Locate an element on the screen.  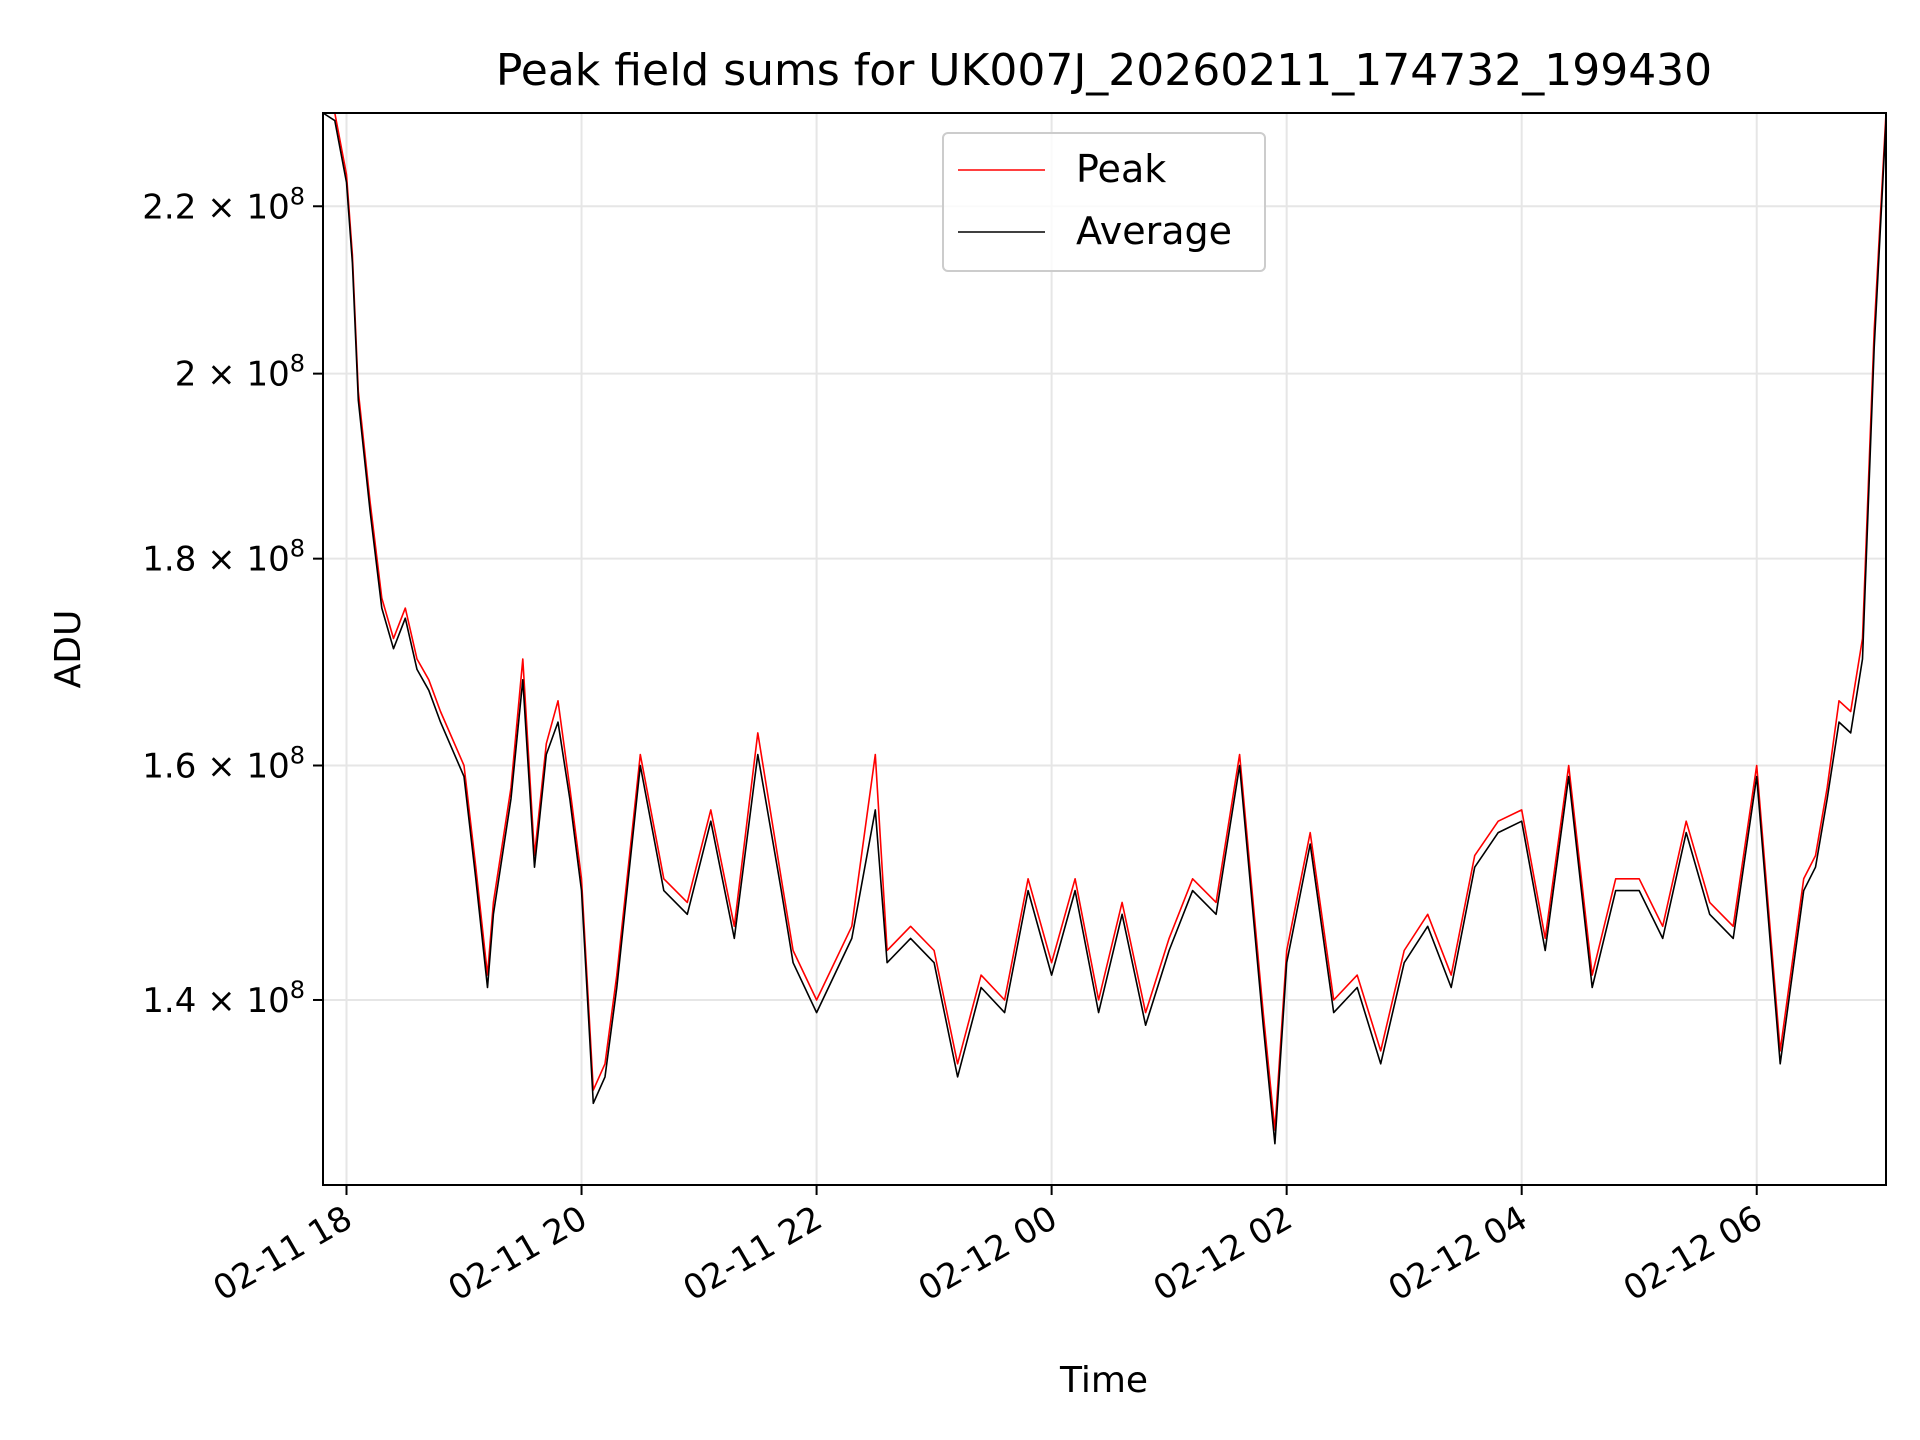
legend-box is located at coordinates (1104, 202).